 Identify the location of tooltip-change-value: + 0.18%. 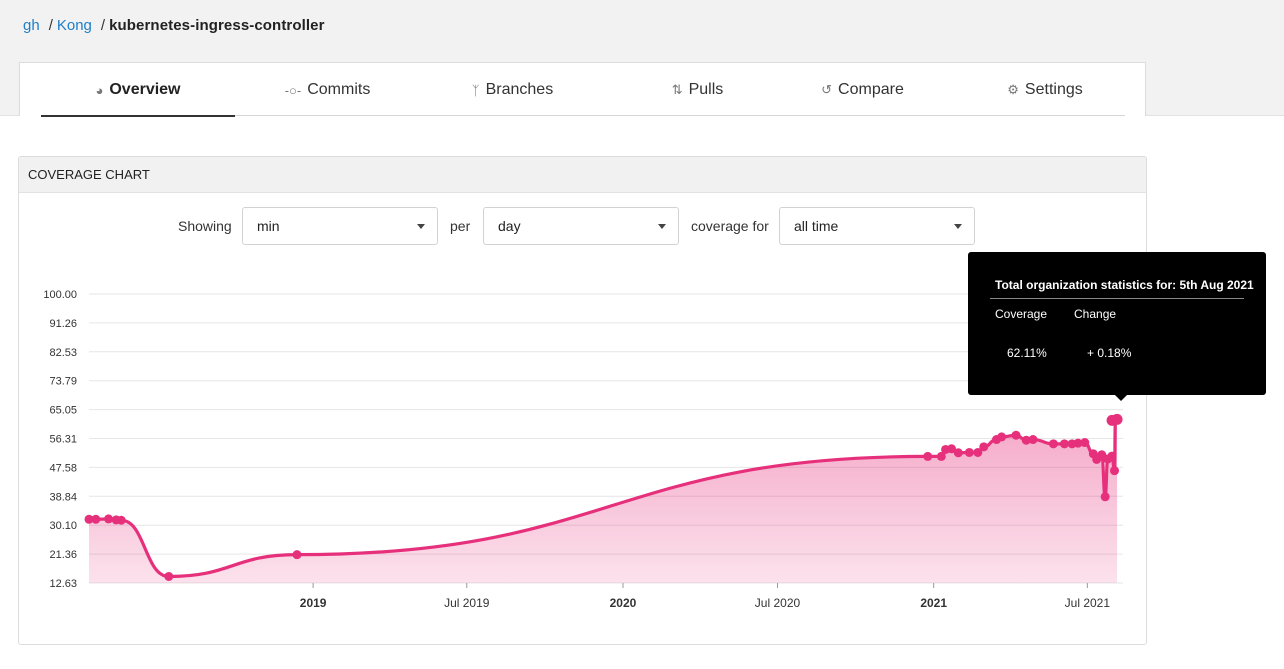
(1109, 353).